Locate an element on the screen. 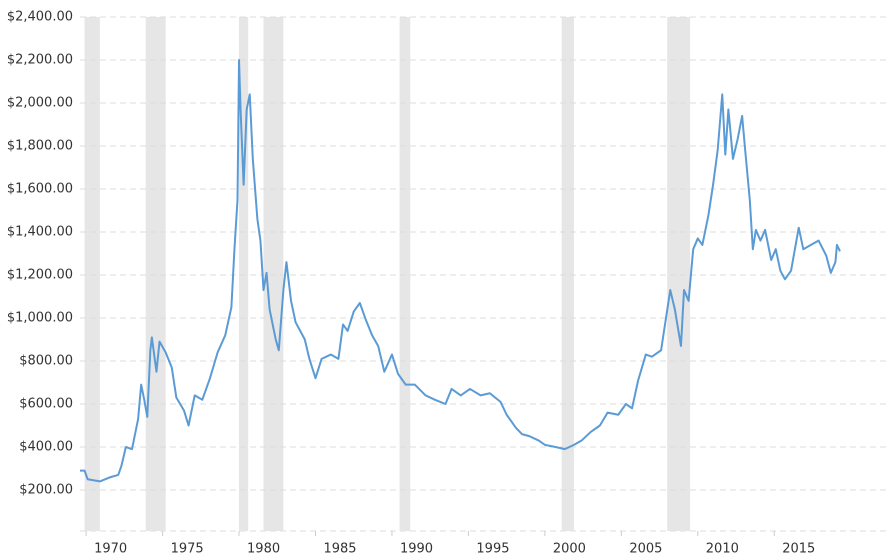 The height and width of the screenshot is (560, 888). y-tick-label: $200.00 is located at coordinates (46, 490).